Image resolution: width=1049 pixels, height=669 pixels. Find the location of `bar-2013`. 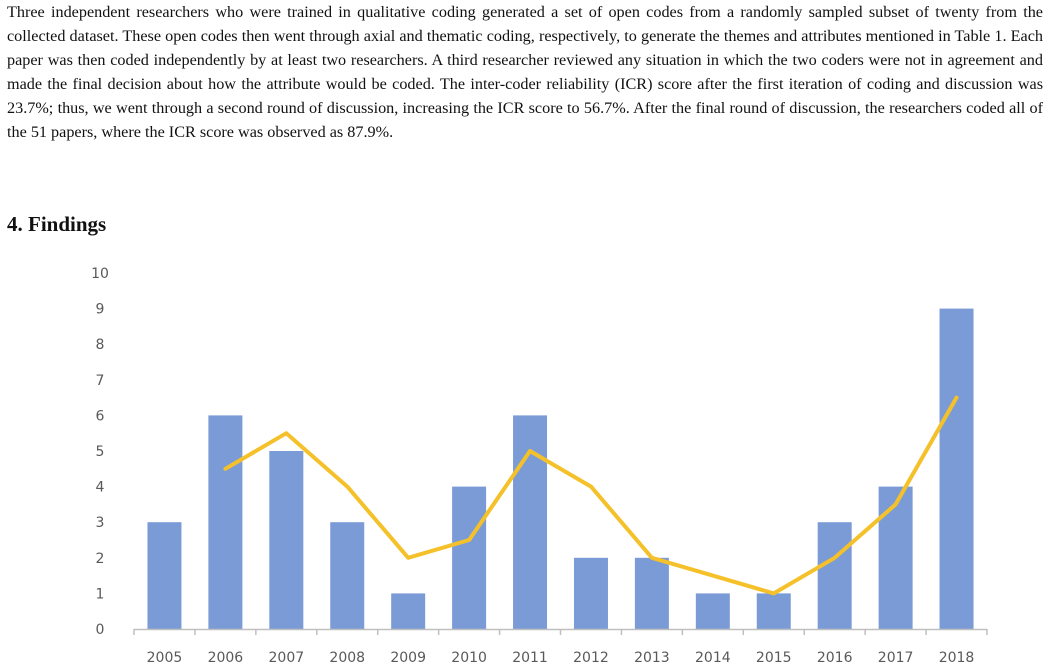

bar-2013 is located at coordinates (651, 593).